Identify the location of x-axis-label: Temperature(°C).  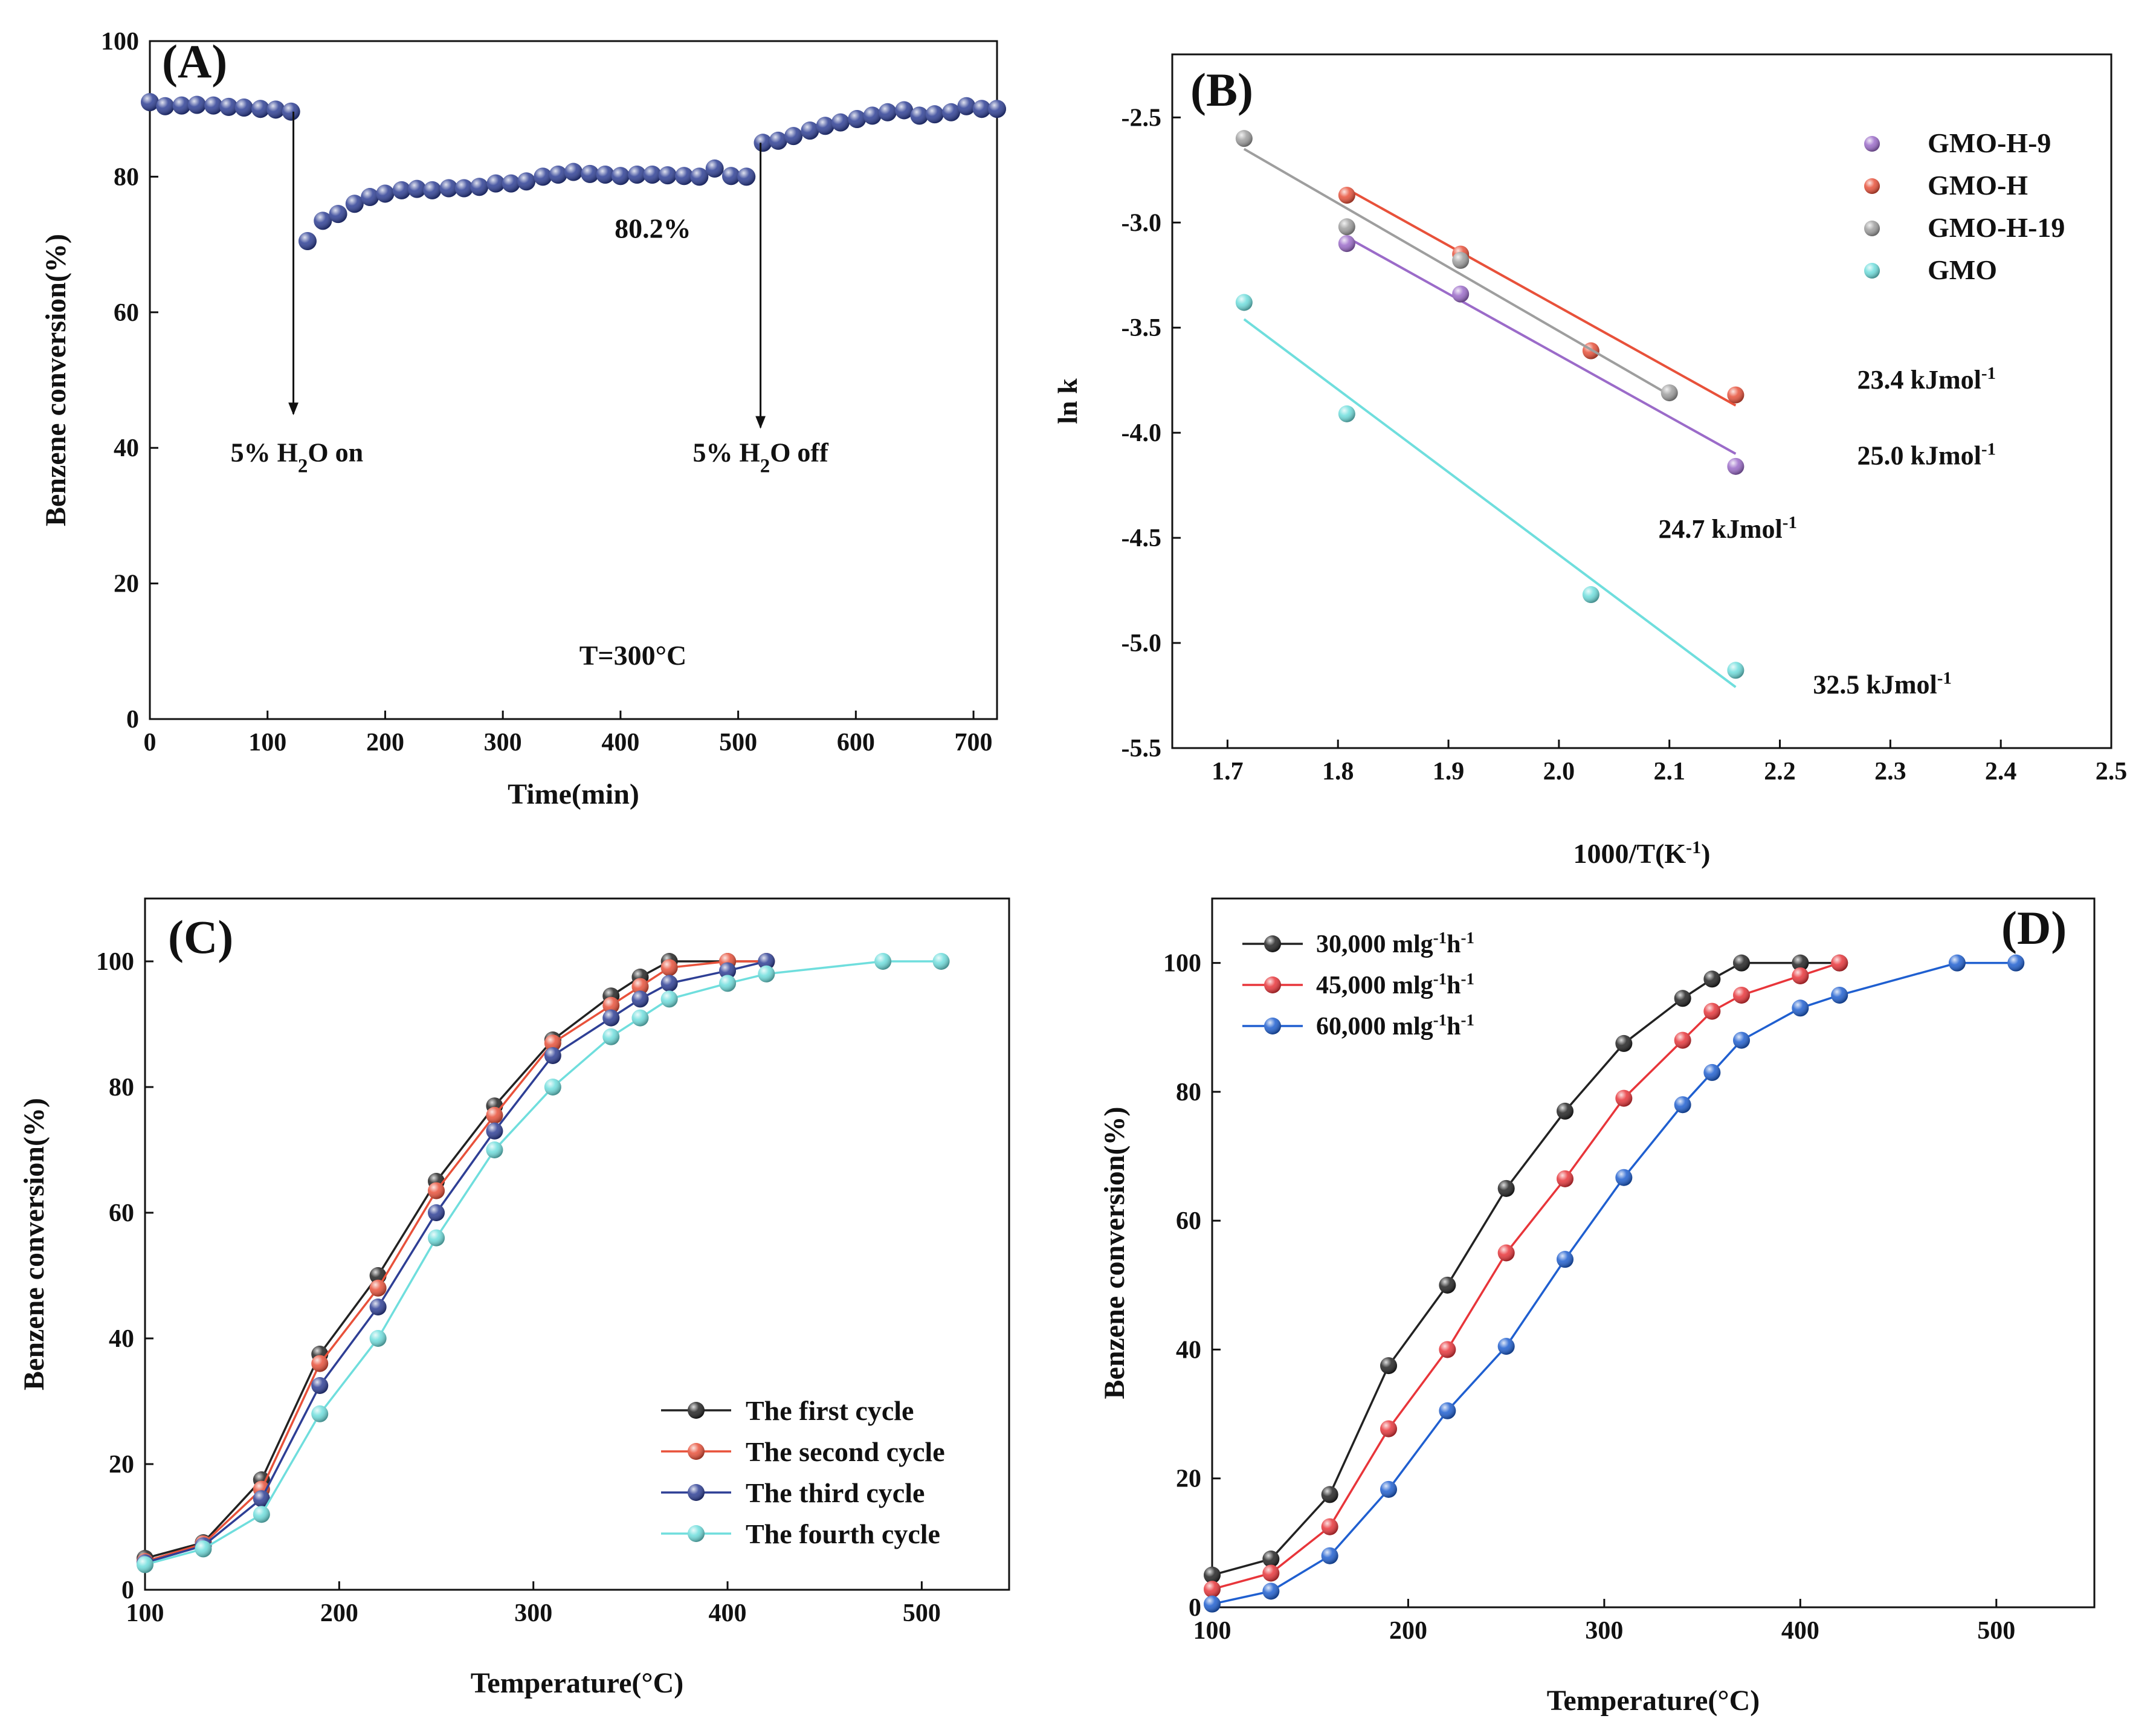
(1654, 1701).